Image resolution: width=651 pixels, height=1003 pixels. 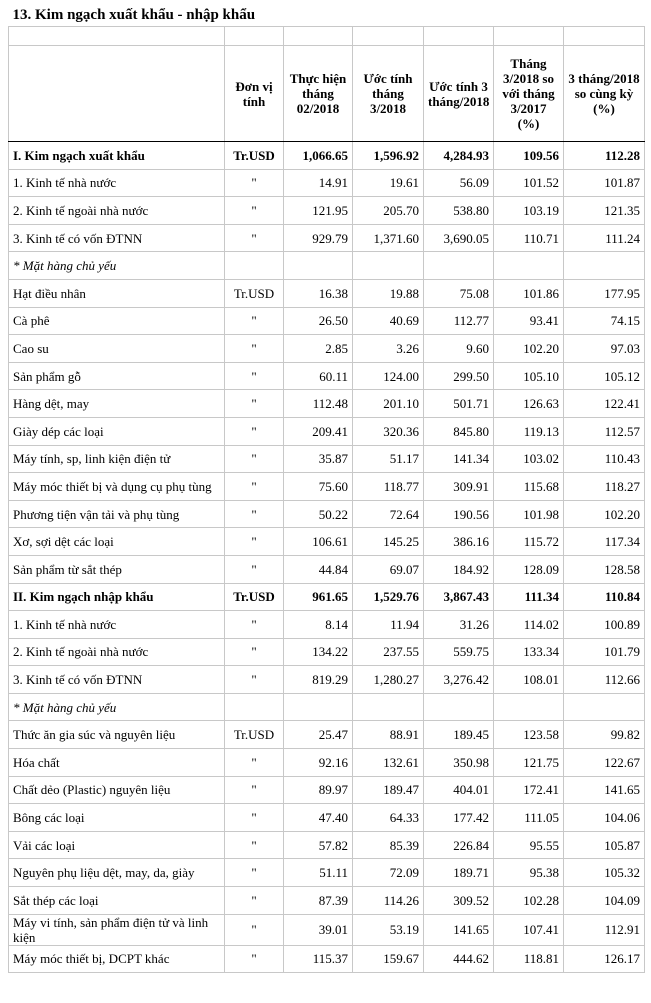 I want to click on value-cell: 538.80, so click(x=458, y=210).